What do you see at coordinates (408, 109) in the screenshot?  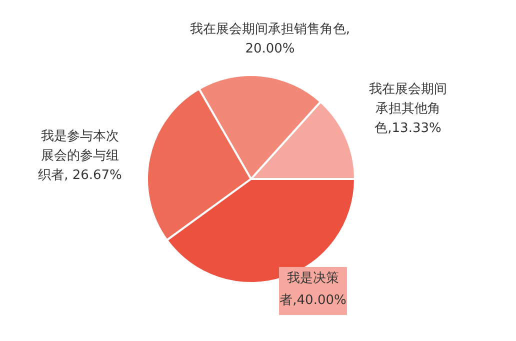 I see `slice-label: 我在展会期间承担其他角色,13.33%` at bounding box center [408, 109].